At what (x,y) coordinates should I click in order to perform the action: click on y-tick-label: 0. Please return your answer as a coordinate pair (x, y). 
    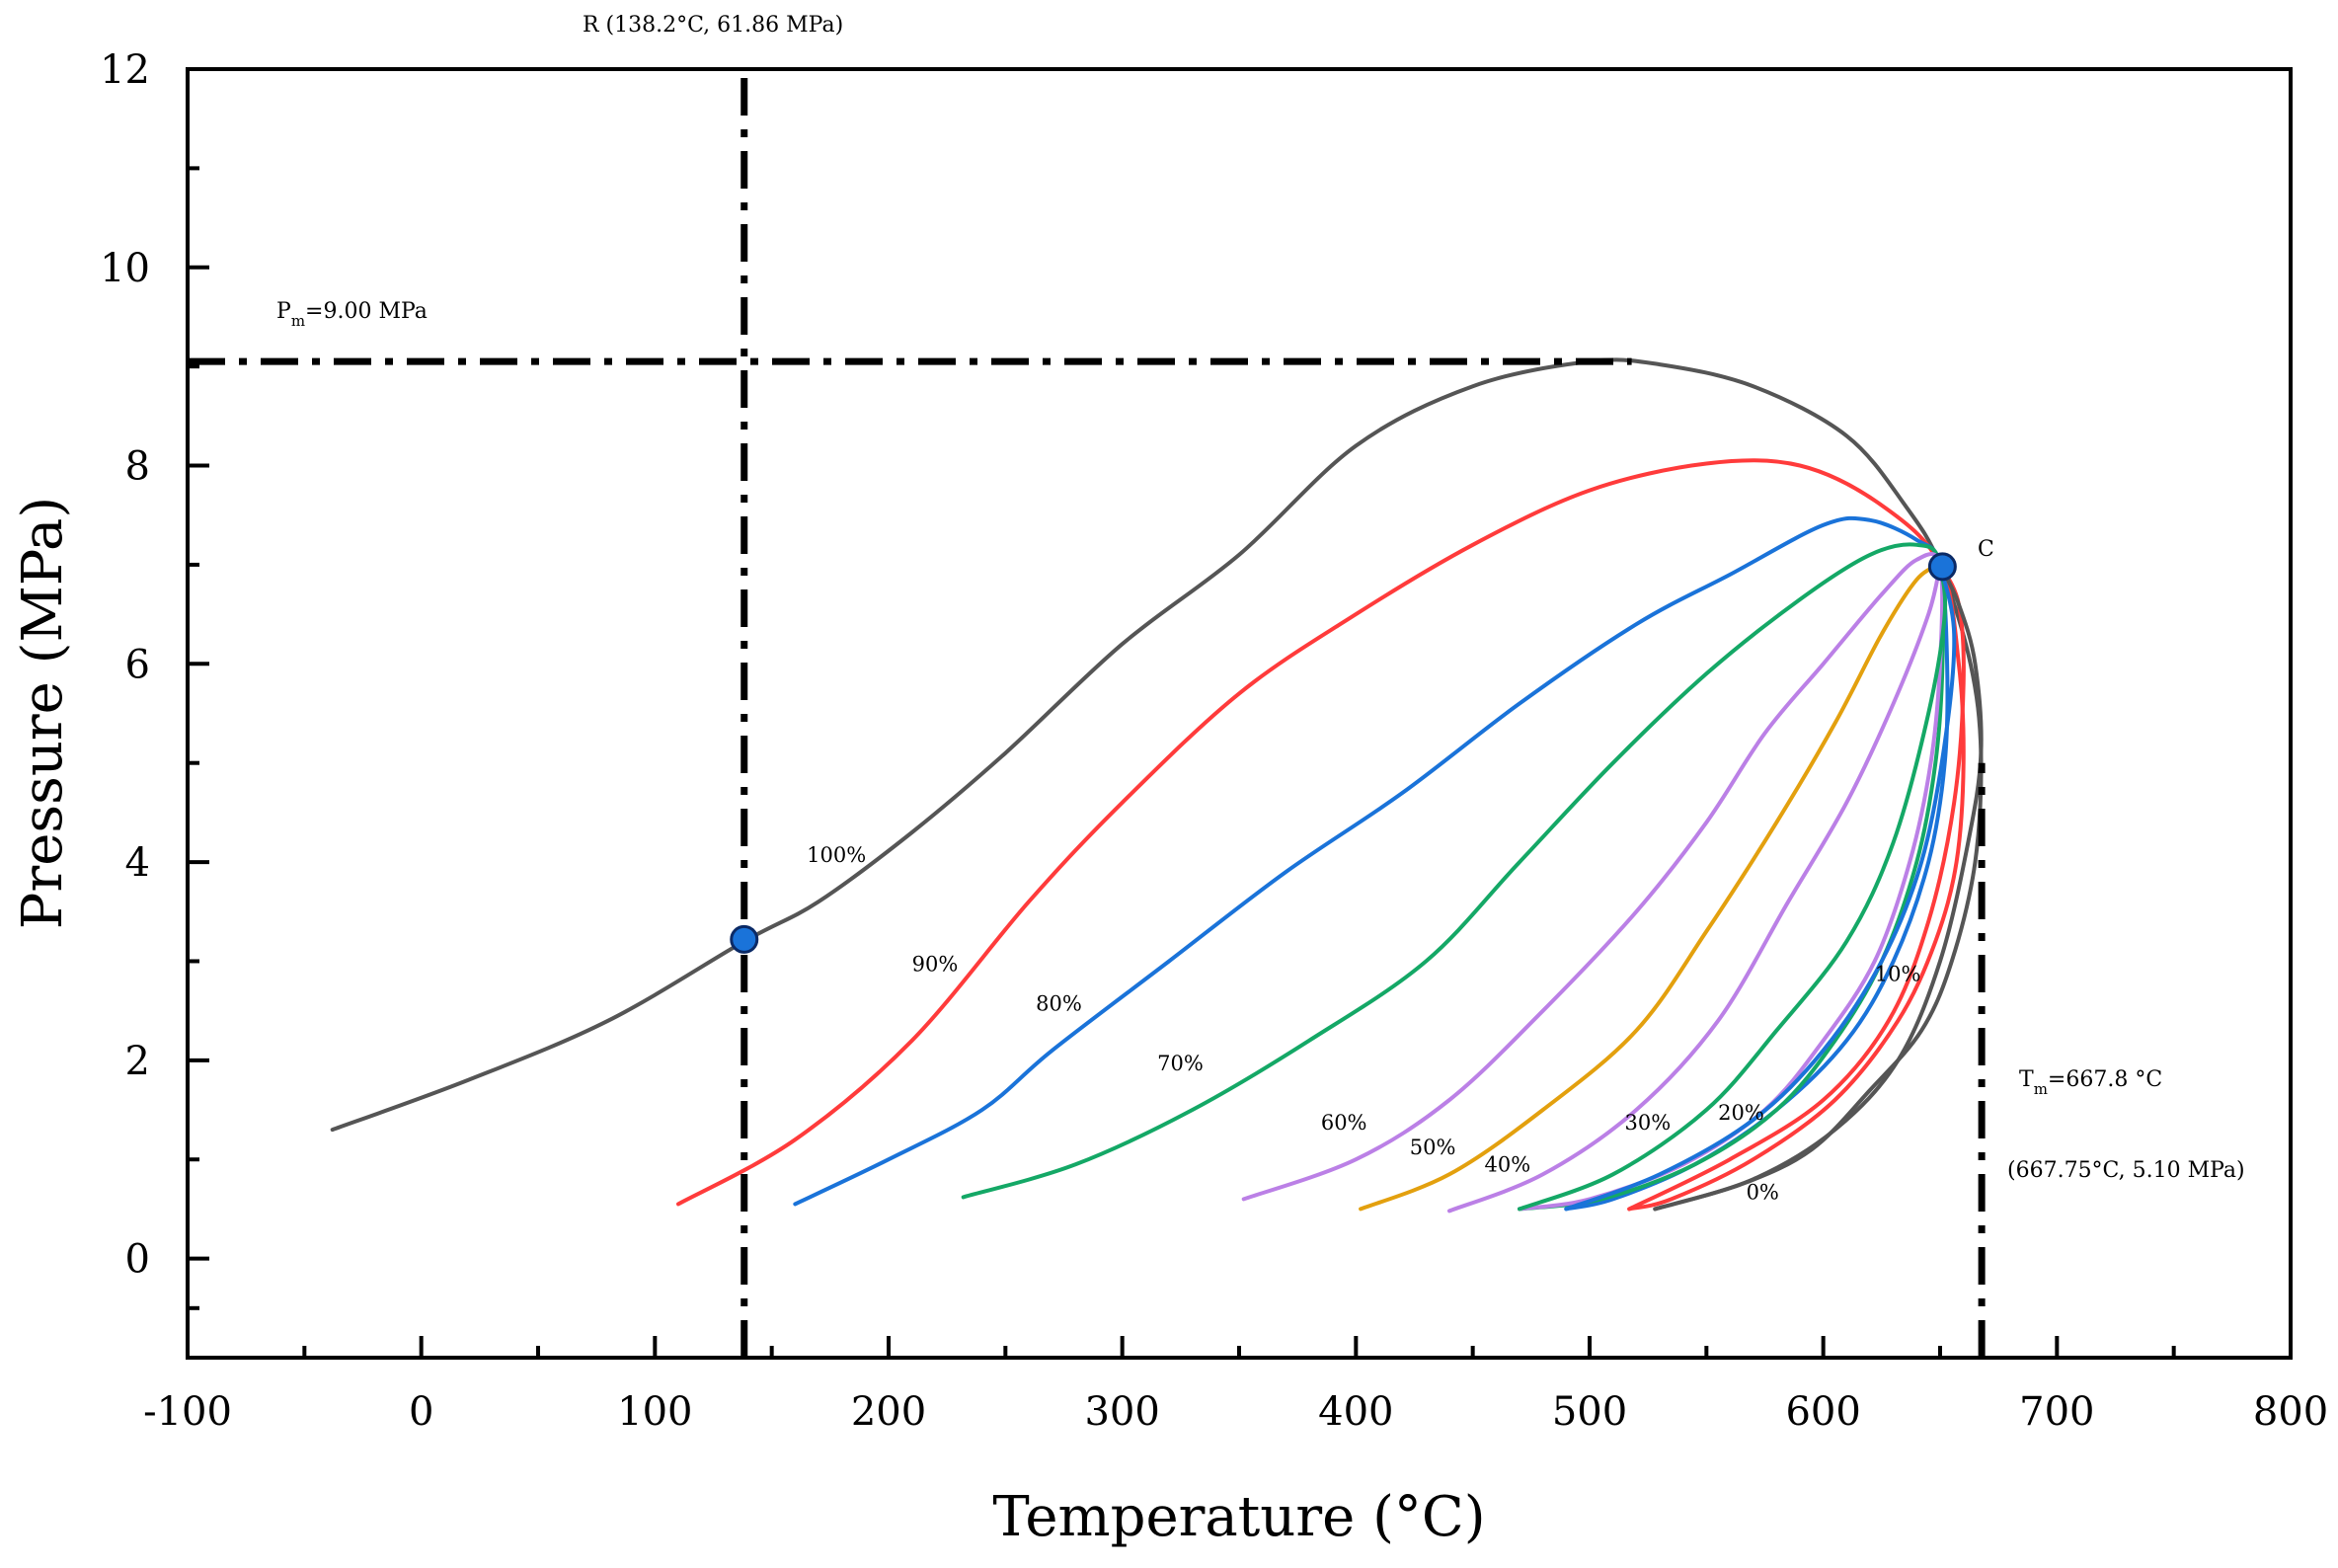
    Looking at the image, I should click on (137, 1260).